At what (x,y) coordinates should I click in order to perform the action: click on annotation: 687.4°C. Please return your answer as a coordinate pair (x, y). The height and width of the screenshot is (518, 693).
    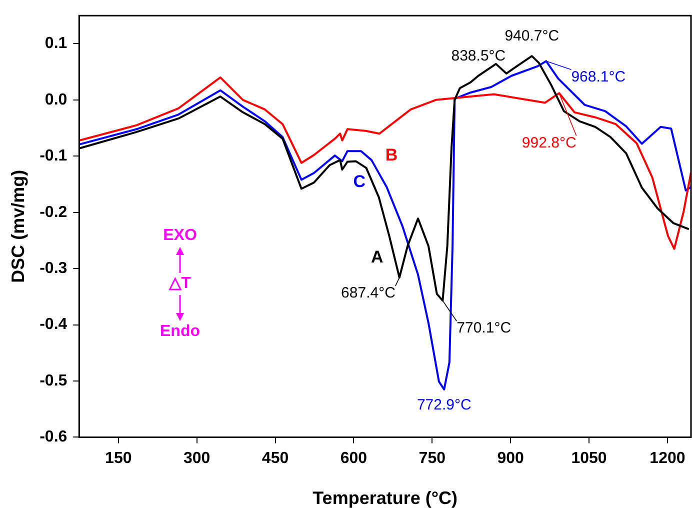
    Looking at the image, I should click on (368, 293).